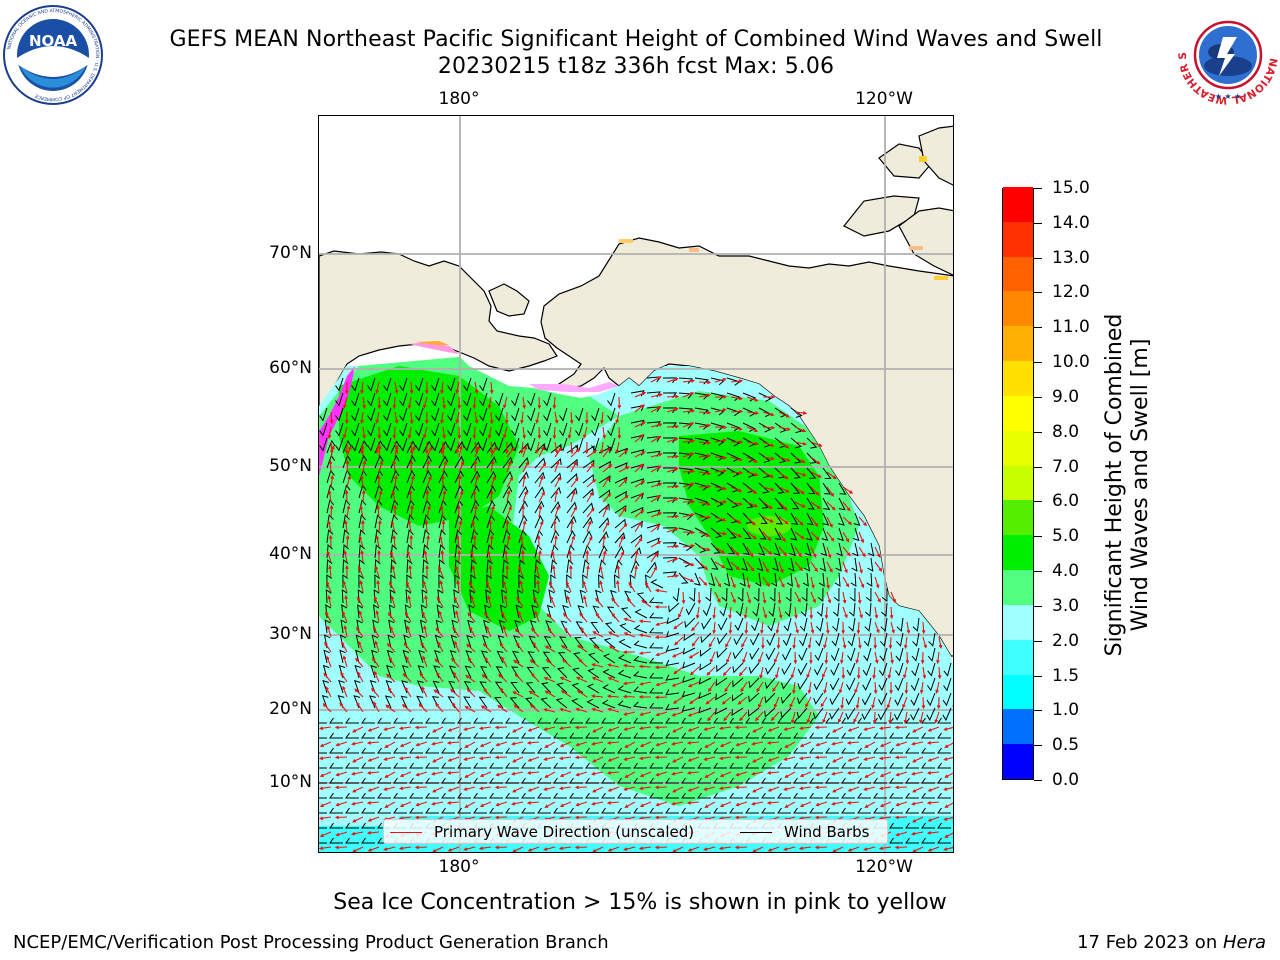  I want to click on colorbar-segment, so click(1018, 552).